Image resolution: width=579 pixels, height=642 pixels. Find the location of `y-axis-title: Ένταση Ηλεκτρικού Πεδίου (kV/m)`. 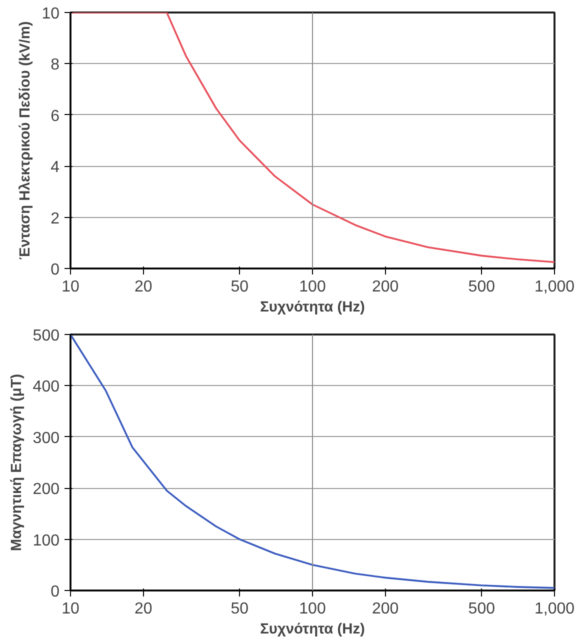

y-axis-title: Ένταση Ηλεκτρικού Πεδίου (kV/m) is located at coordinates (26, 140).